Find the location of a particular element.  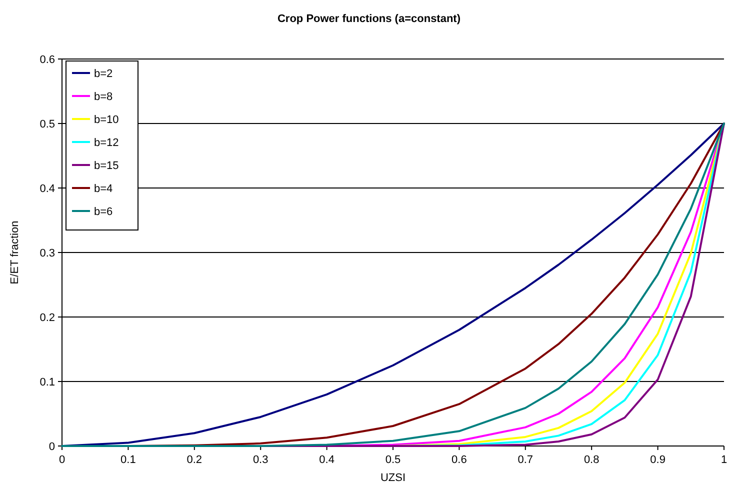

x-tick-label: 0.2 is located at coordinates (194, 460).